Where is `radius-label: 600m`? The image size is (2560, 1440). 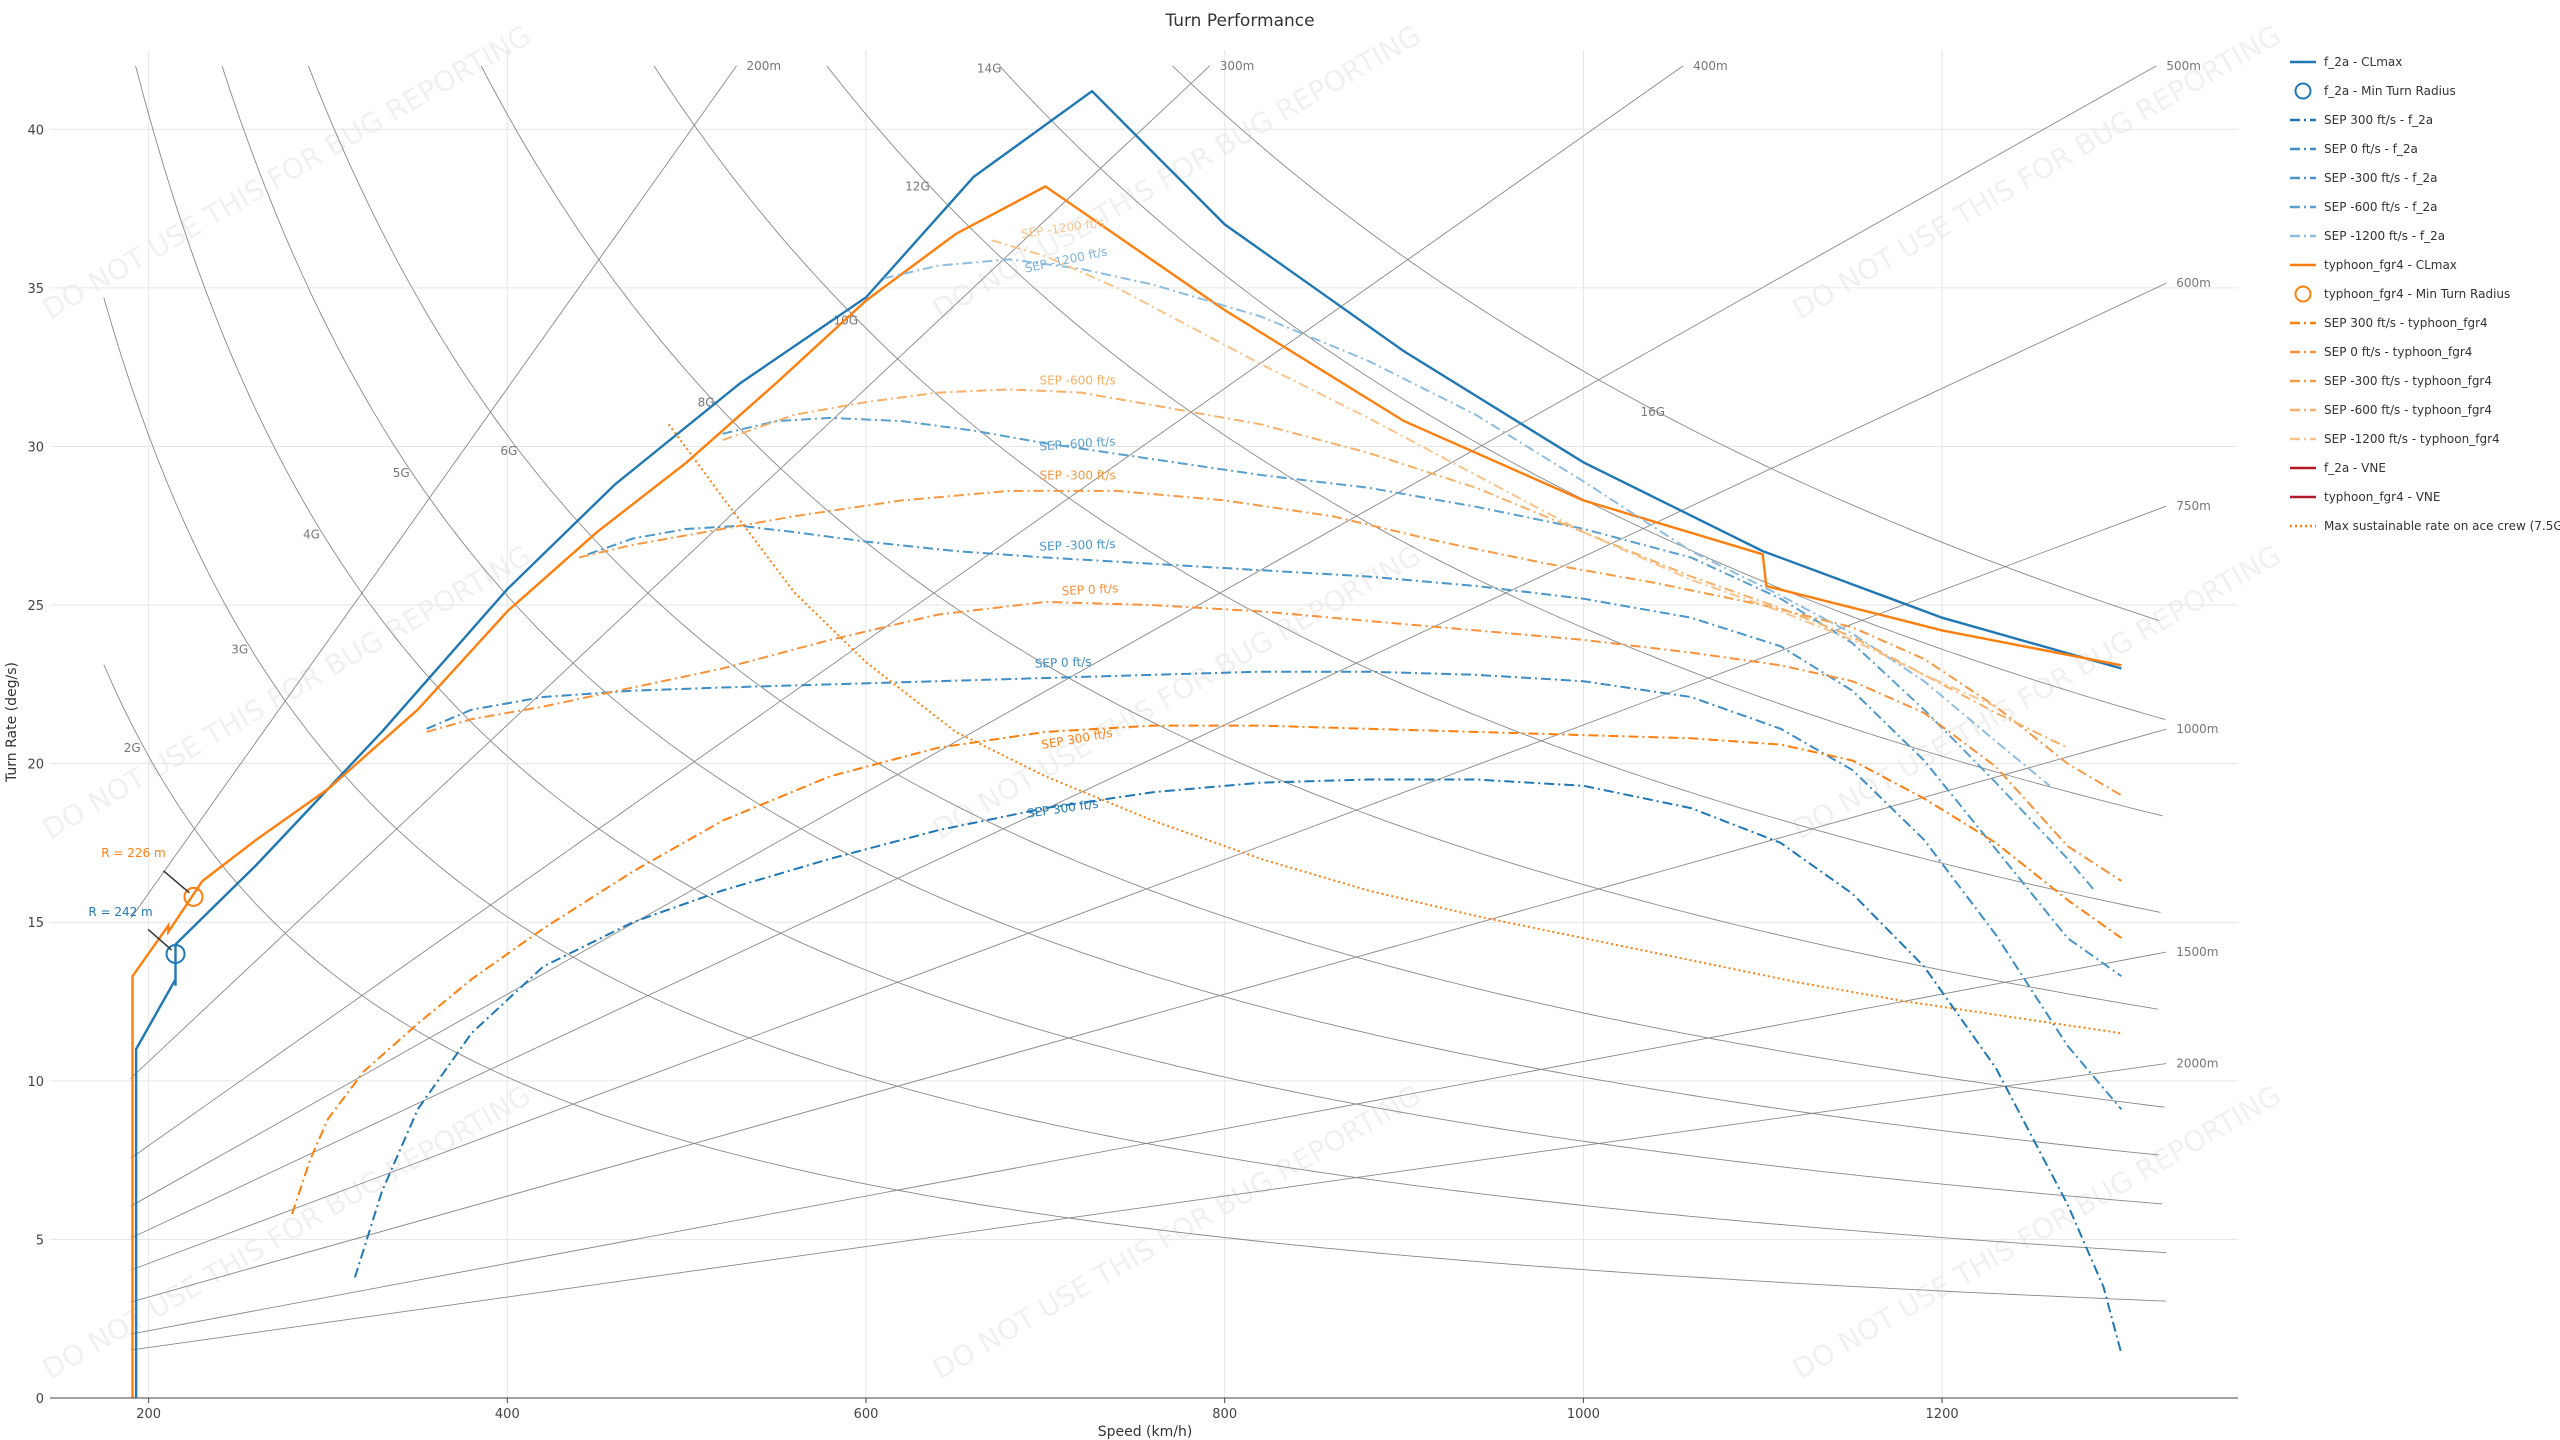
radius-label: 600m is located at coordinates (2193, 283).